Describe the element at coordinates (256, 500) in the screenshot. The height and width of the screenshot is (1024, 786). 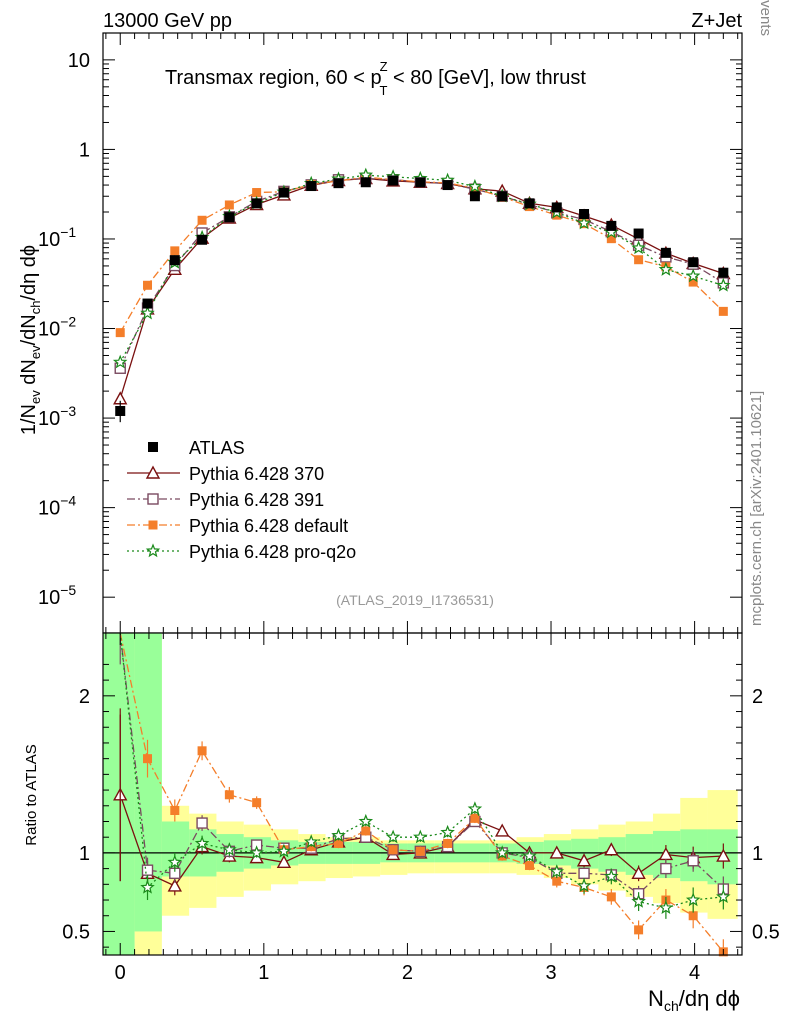
I see `legend-label: Pythia 6.428 391` at that location.